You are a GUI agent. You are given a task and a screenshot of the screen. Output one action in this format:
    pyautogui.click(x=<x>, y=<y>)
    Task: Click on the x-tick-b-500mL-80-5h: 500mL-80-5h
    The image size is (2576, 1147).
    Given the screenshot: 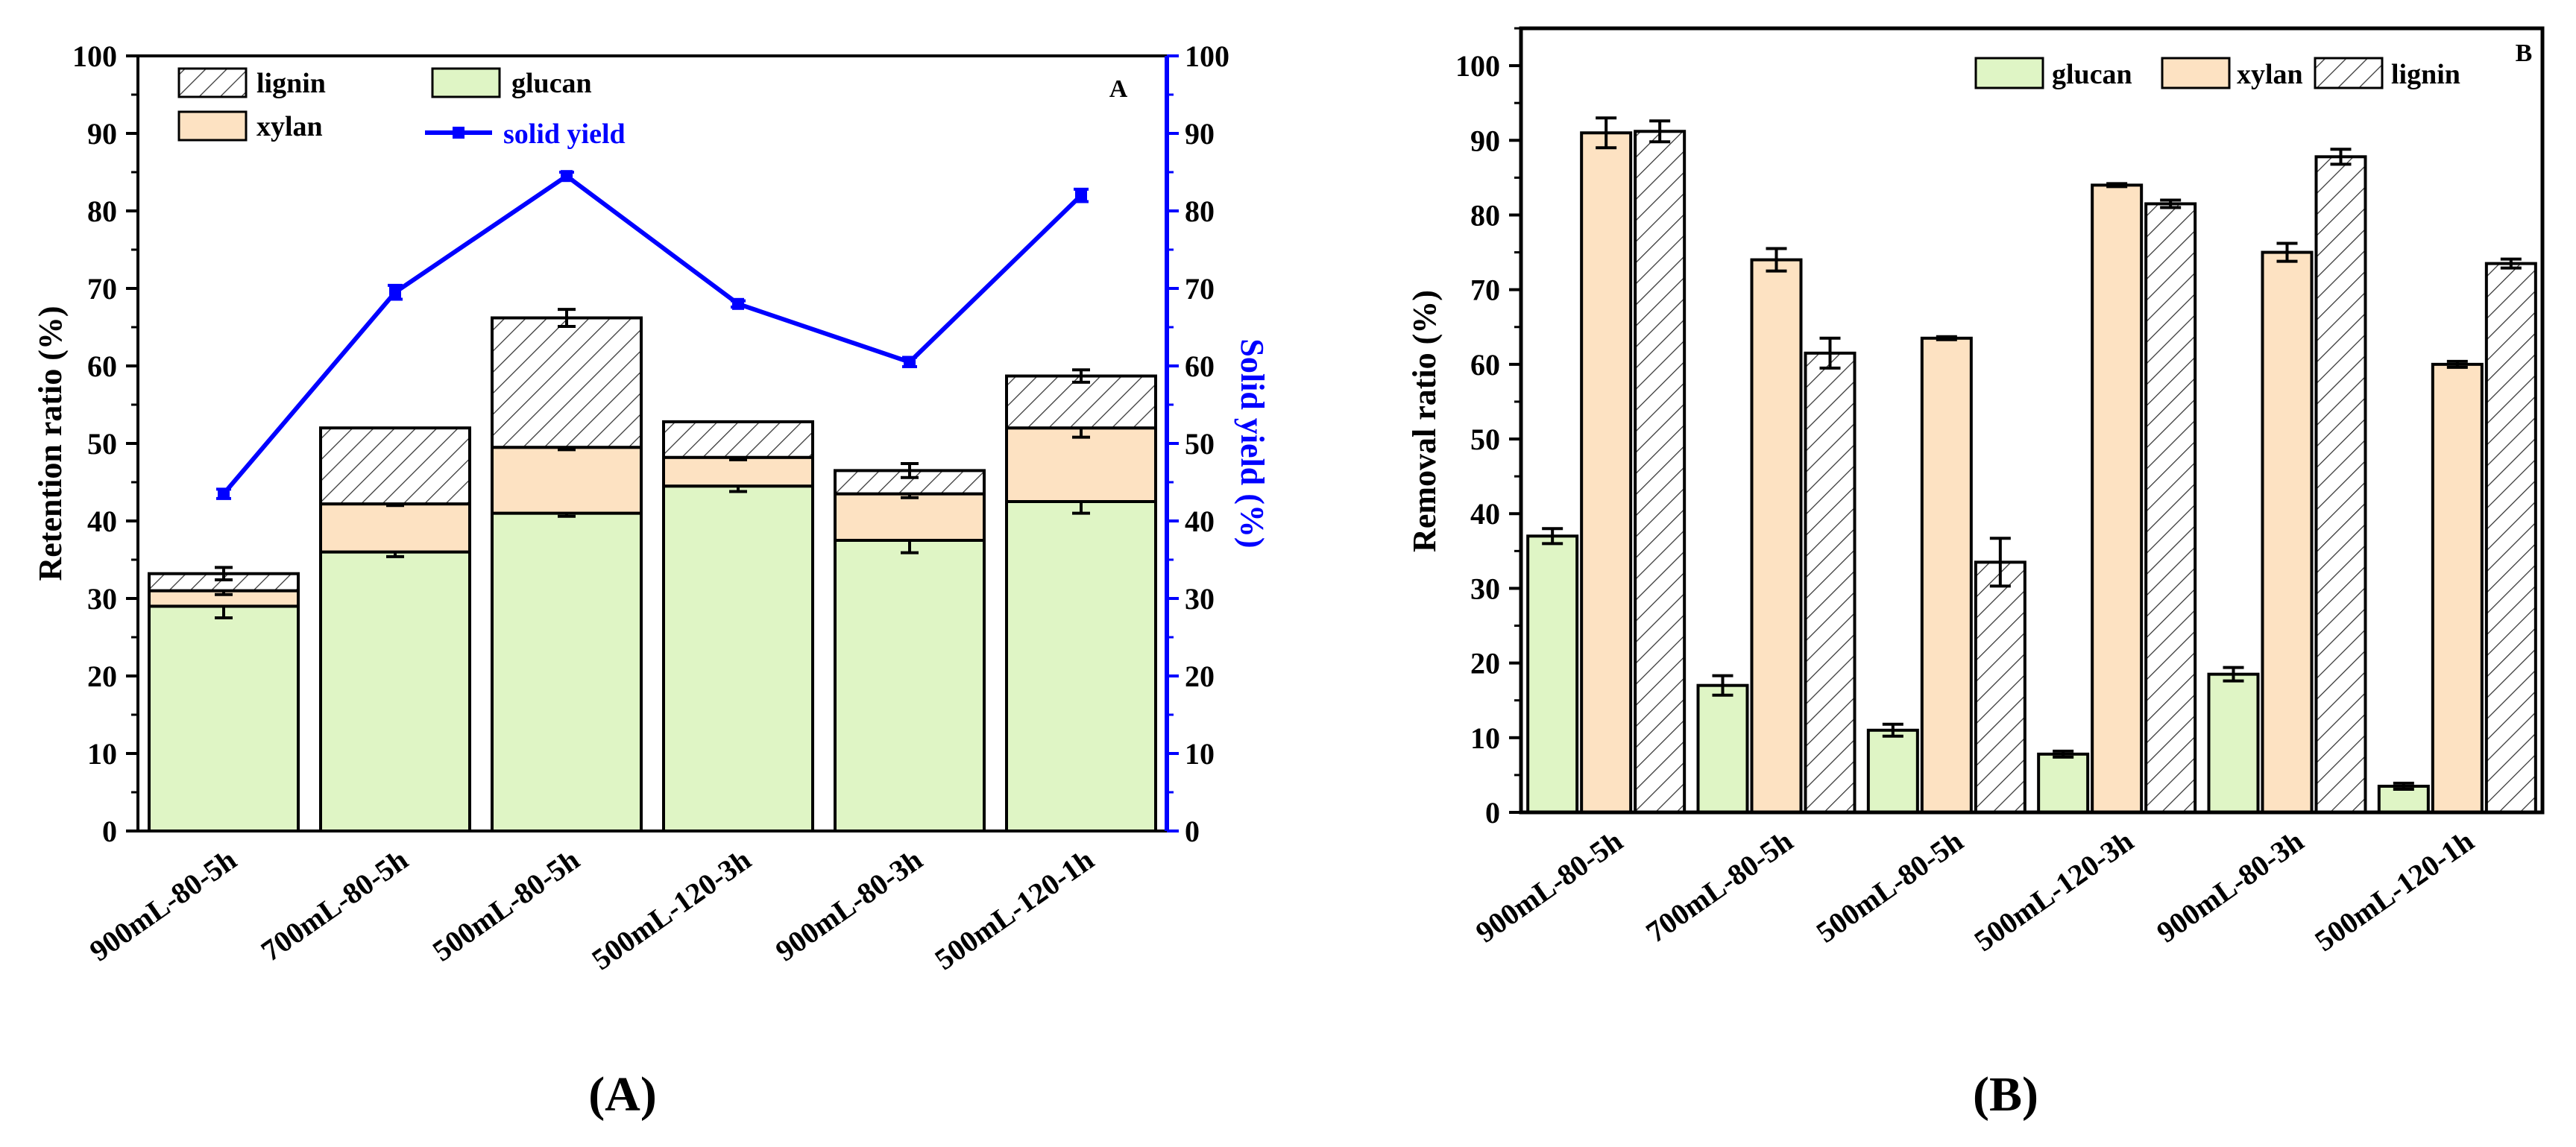 What is the action you would take?
    pyautogui.click(x=1889, y=886)
    